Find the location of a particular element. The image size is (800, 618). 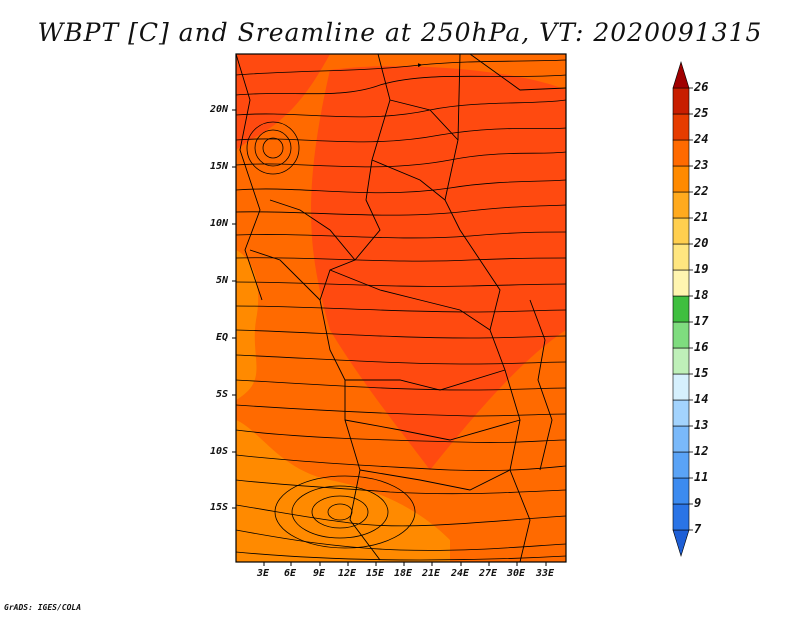

colorbar-label: 23 is located at coordinates (701, 165).